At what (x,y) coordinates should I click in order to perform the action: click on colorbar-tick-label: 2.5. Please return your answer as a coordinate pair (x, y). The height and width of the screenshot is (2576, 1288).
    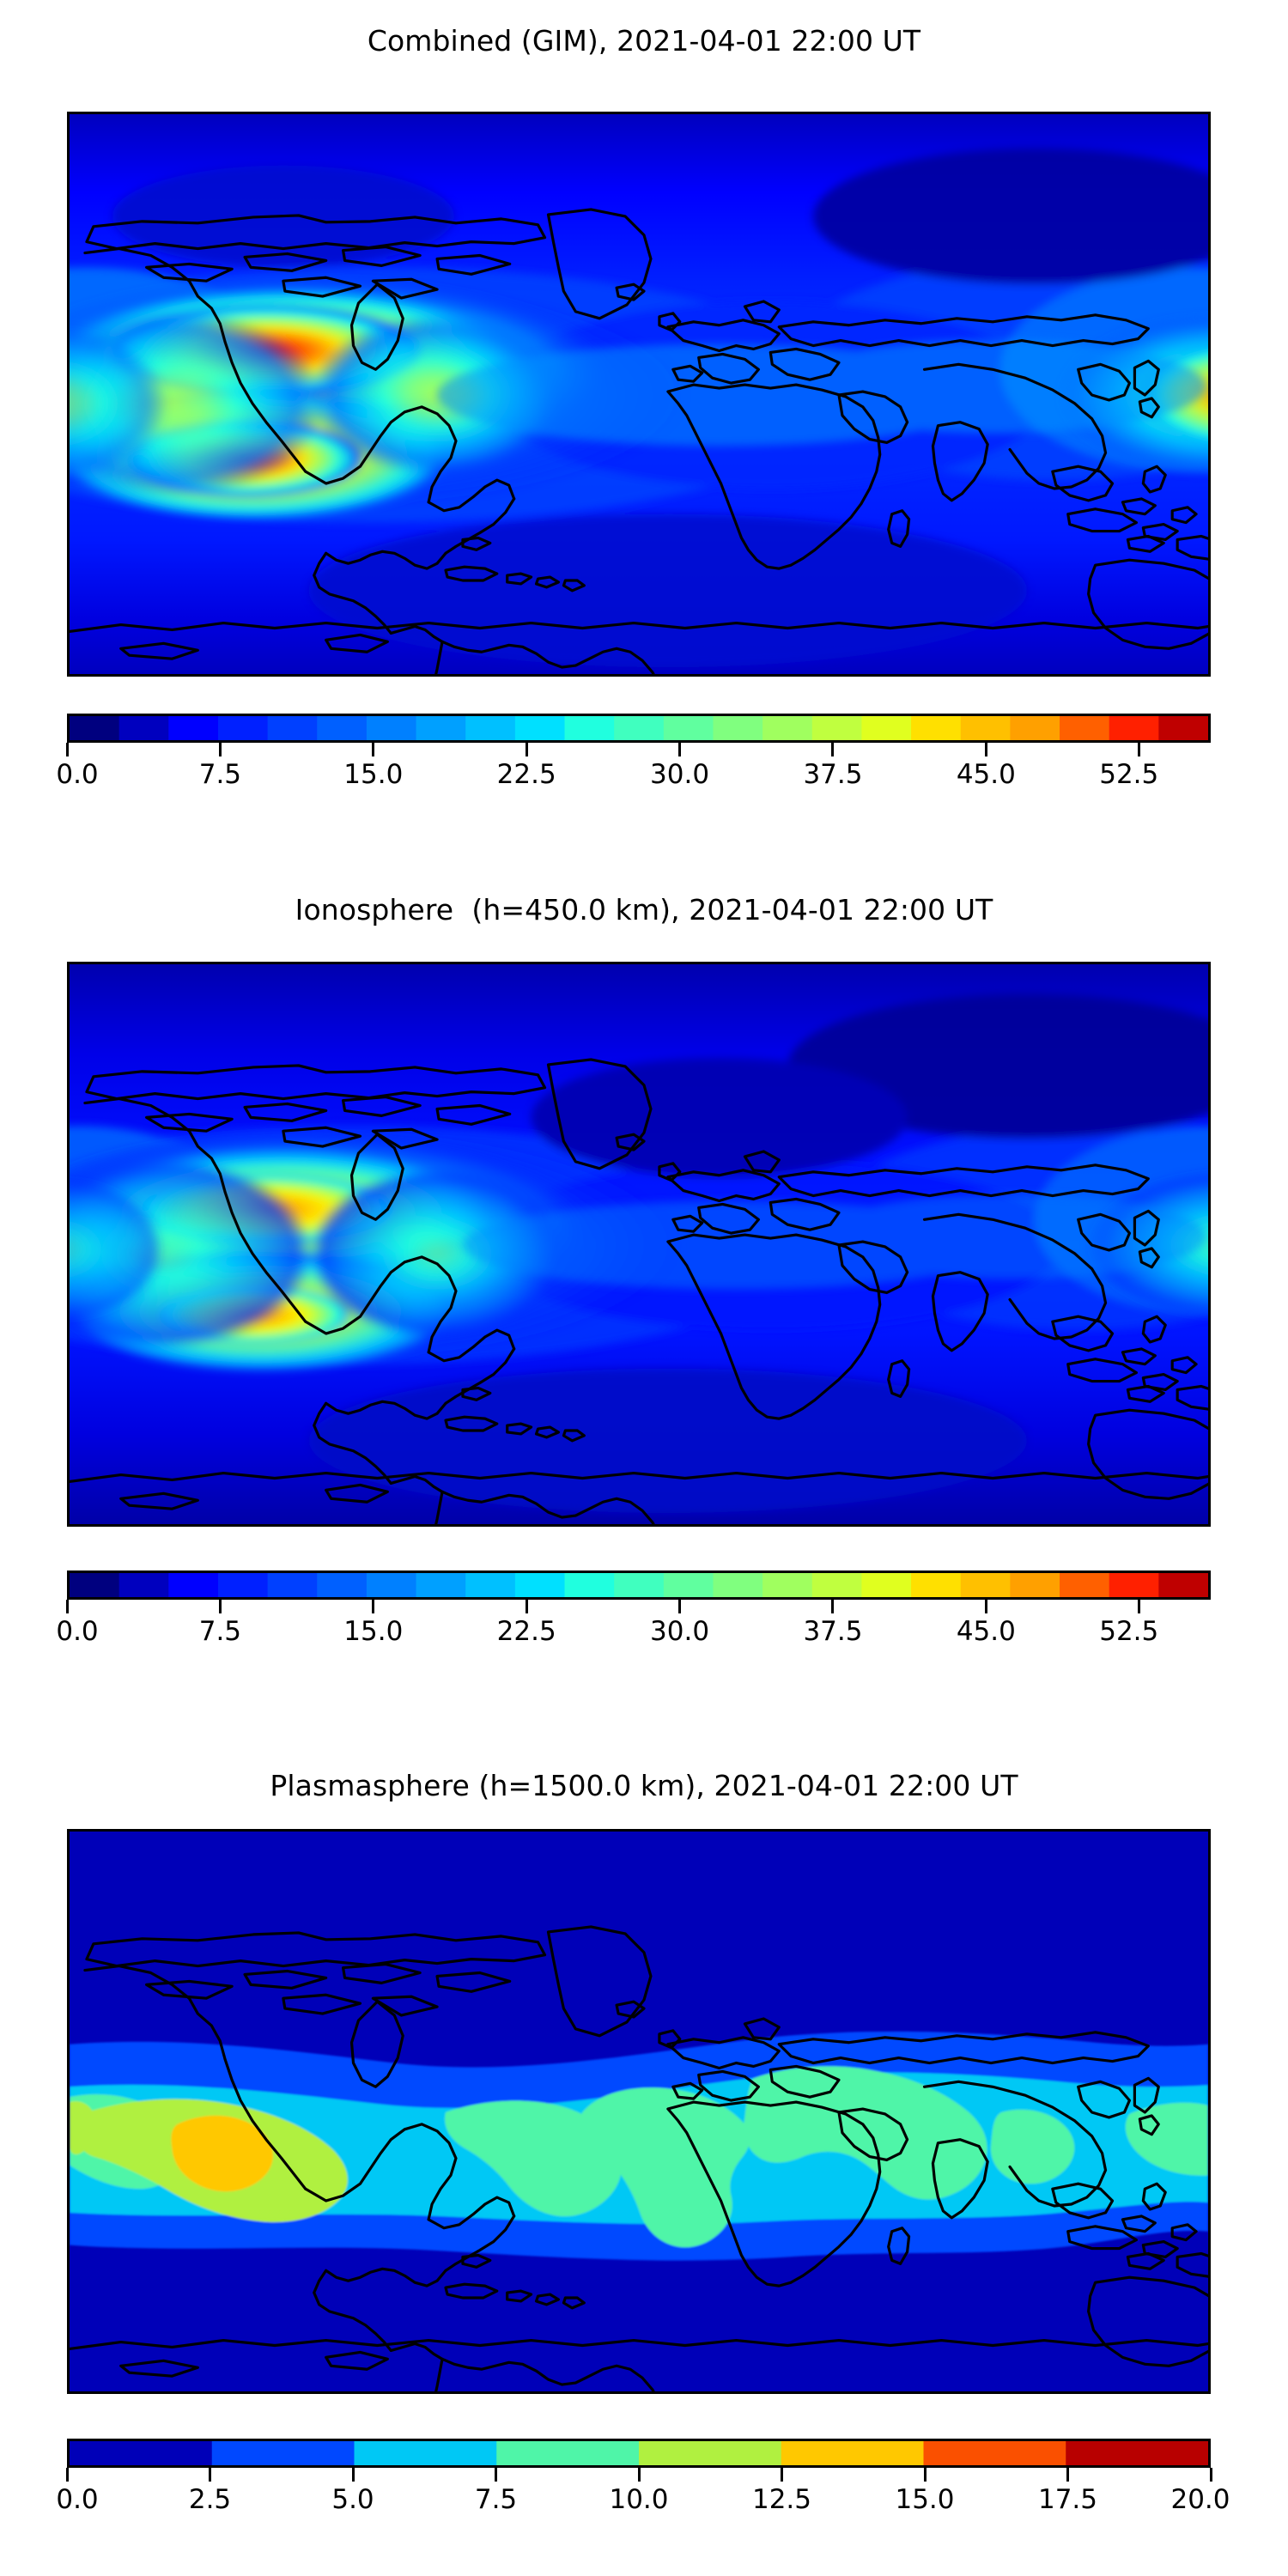
    Looking at the image, I should click on (210, 2500).